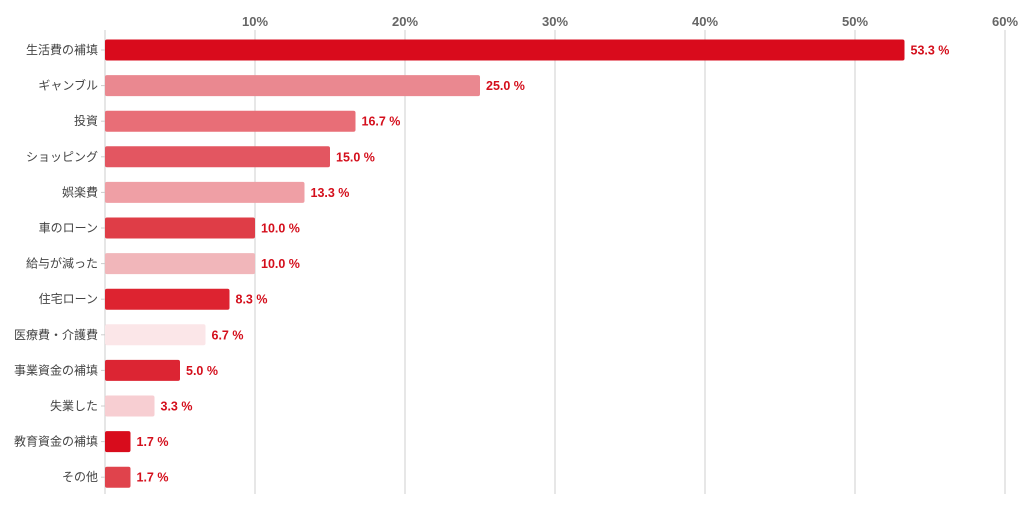  Describe the element at coordinates (86, 120) in the screenshot. I see `category-label: 投資` at that location.